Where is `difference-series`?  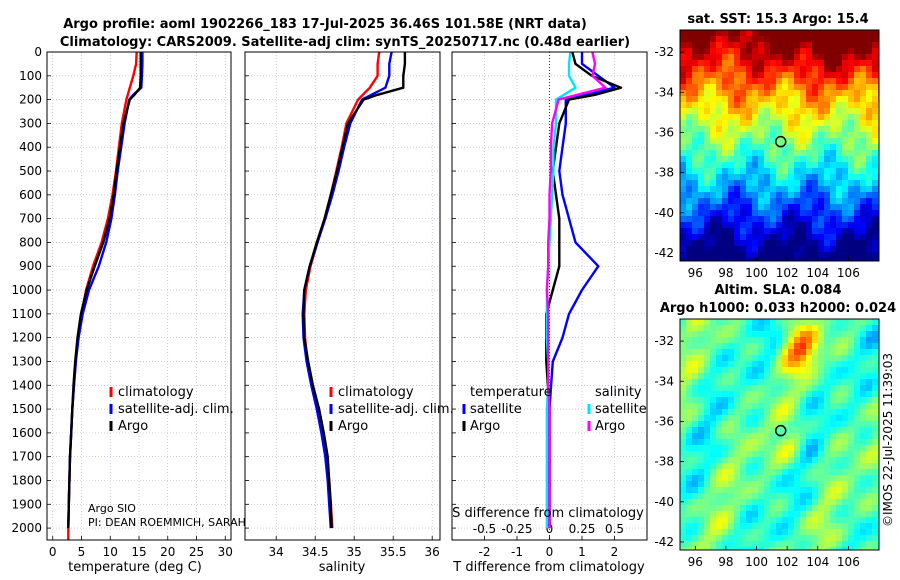 difference-series is located at coordinates (584, 290).